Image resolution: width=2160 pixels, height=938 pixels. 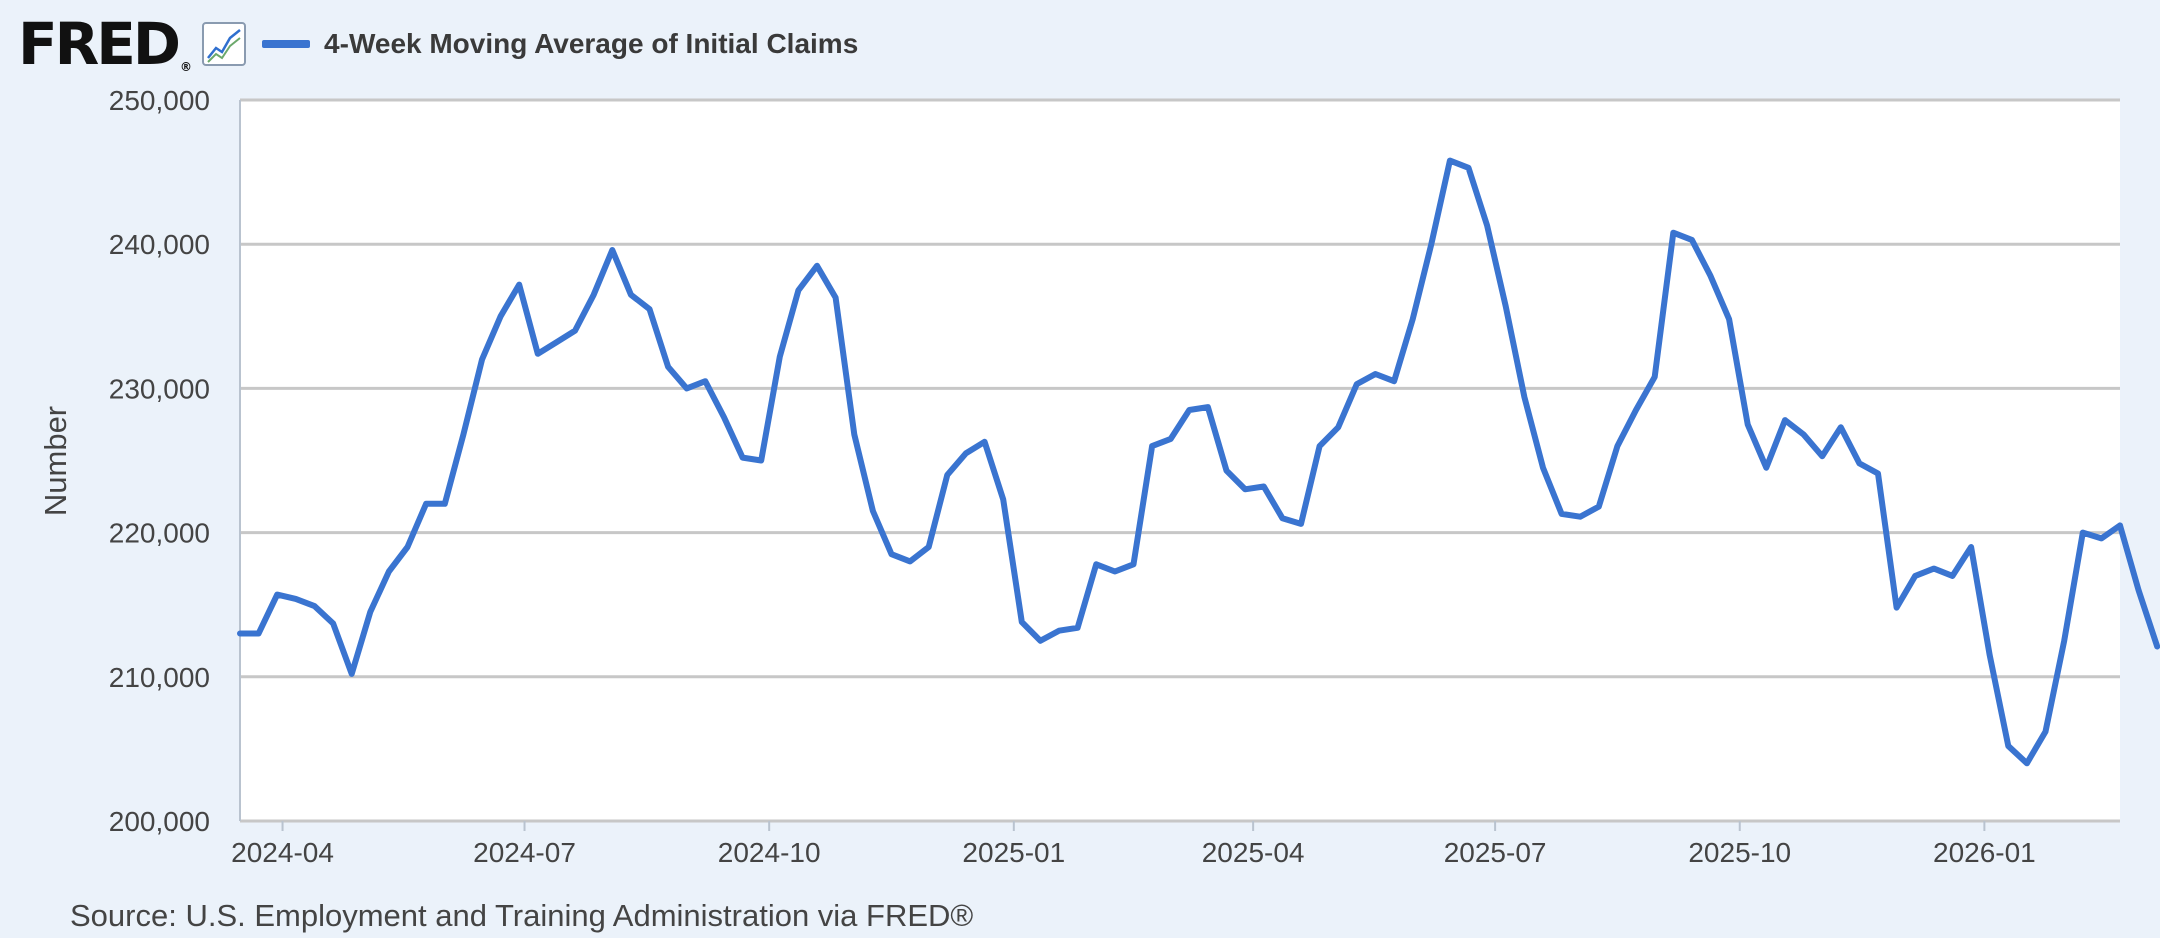 What do you see at coordinates (55, 461) in the screenshot?
I see `y-axis-label: Number` at bounding box center [55, 461].